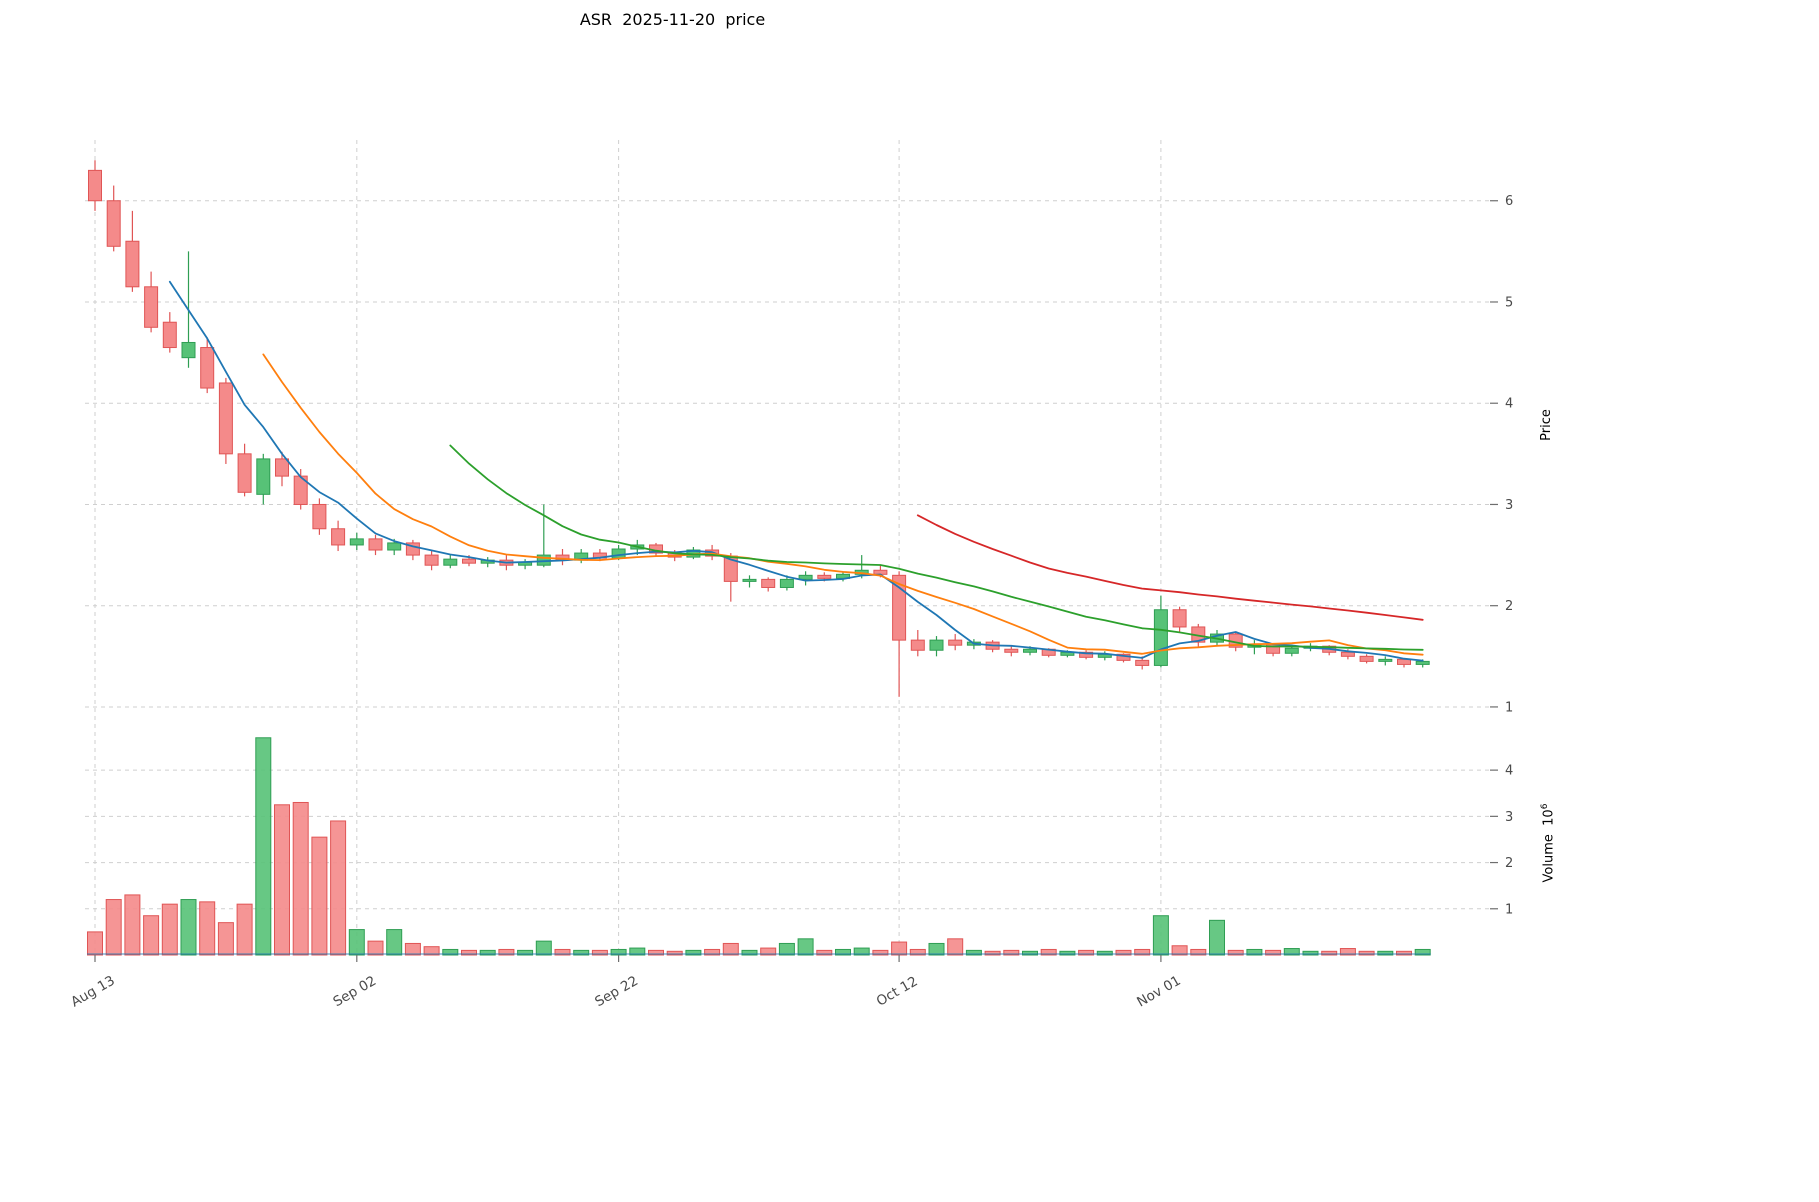 This screenshot has height=1202, width=1819. I want to click on price-axis-label: Price, so click(1546, 425).